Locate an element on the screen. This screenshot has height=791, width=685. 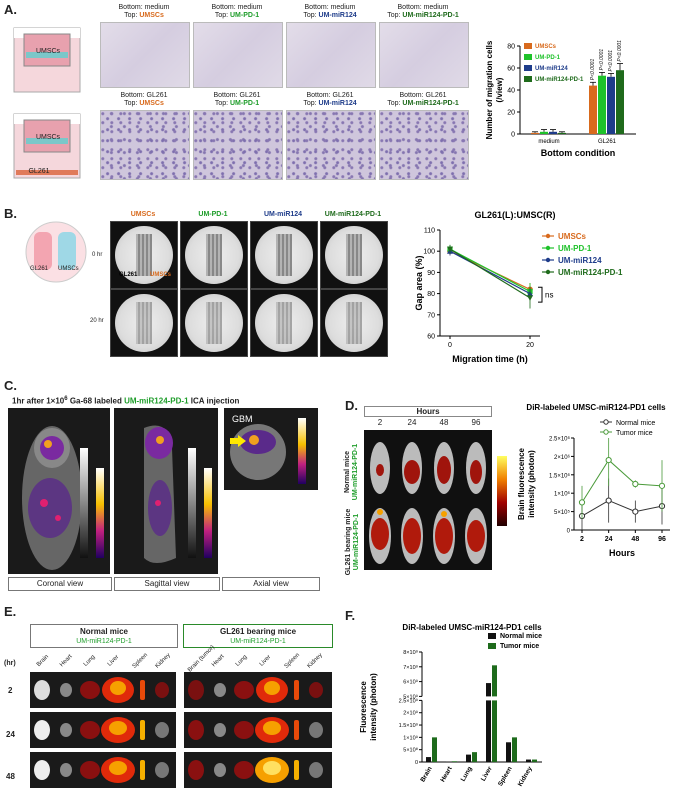
y-axis-label: Brain fluorescence is located at coordinates (521, 483).